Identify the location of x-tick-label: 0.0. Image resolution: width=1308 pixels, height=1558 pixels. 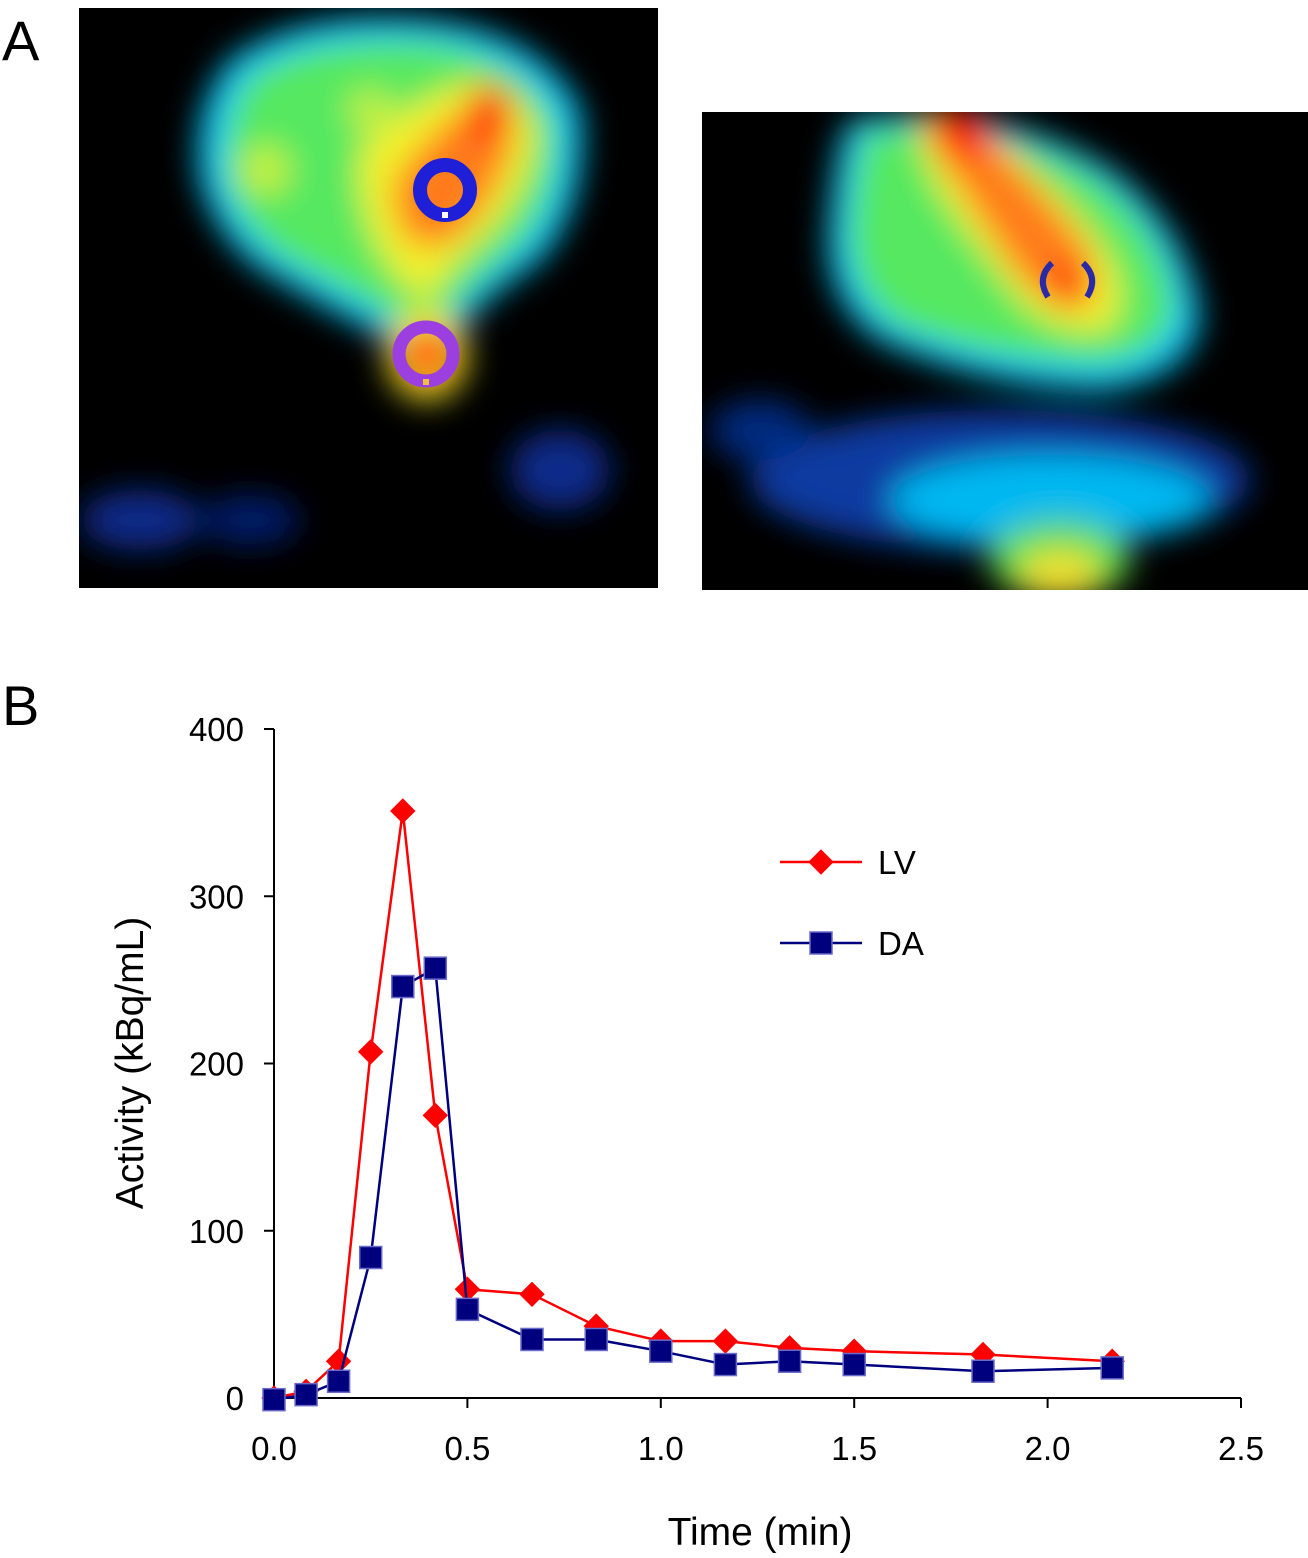
(274, 1448).